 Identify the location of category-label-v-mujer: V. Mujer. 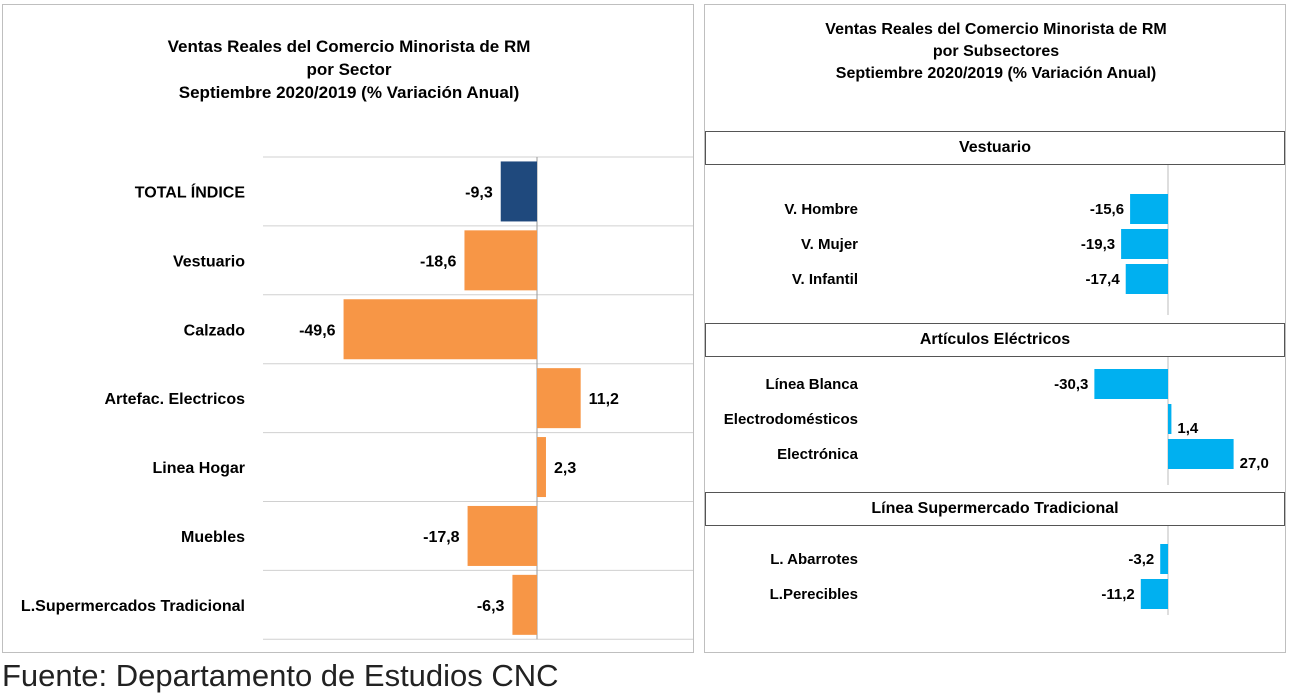
(829, 244).